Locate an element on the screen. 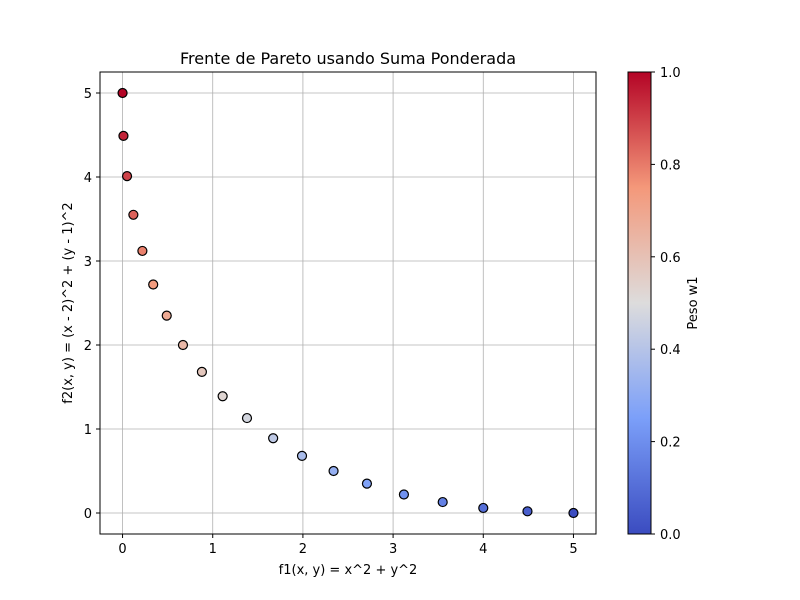 The height and width of the screenshot is (600, 800). colorbar-tick-label: 0.2 is located at coordinates (670, 443).